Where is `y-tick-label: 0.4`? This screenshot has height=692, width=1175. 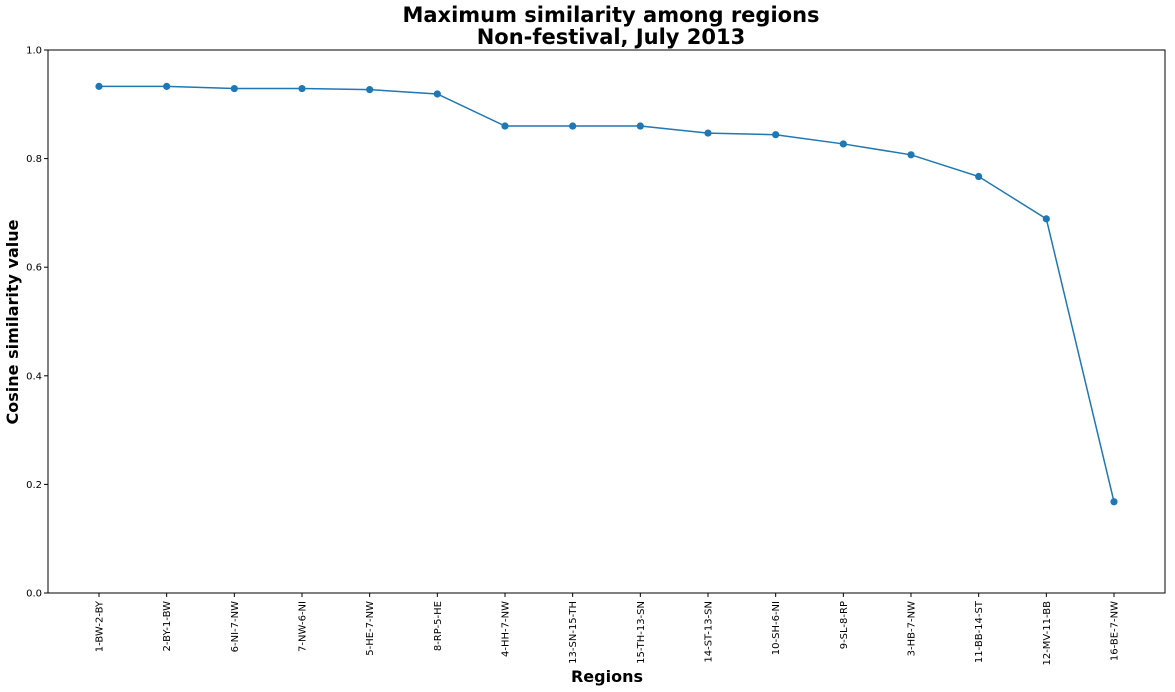 y-tick-label: 0.4 is located at coordinates (34, 376).